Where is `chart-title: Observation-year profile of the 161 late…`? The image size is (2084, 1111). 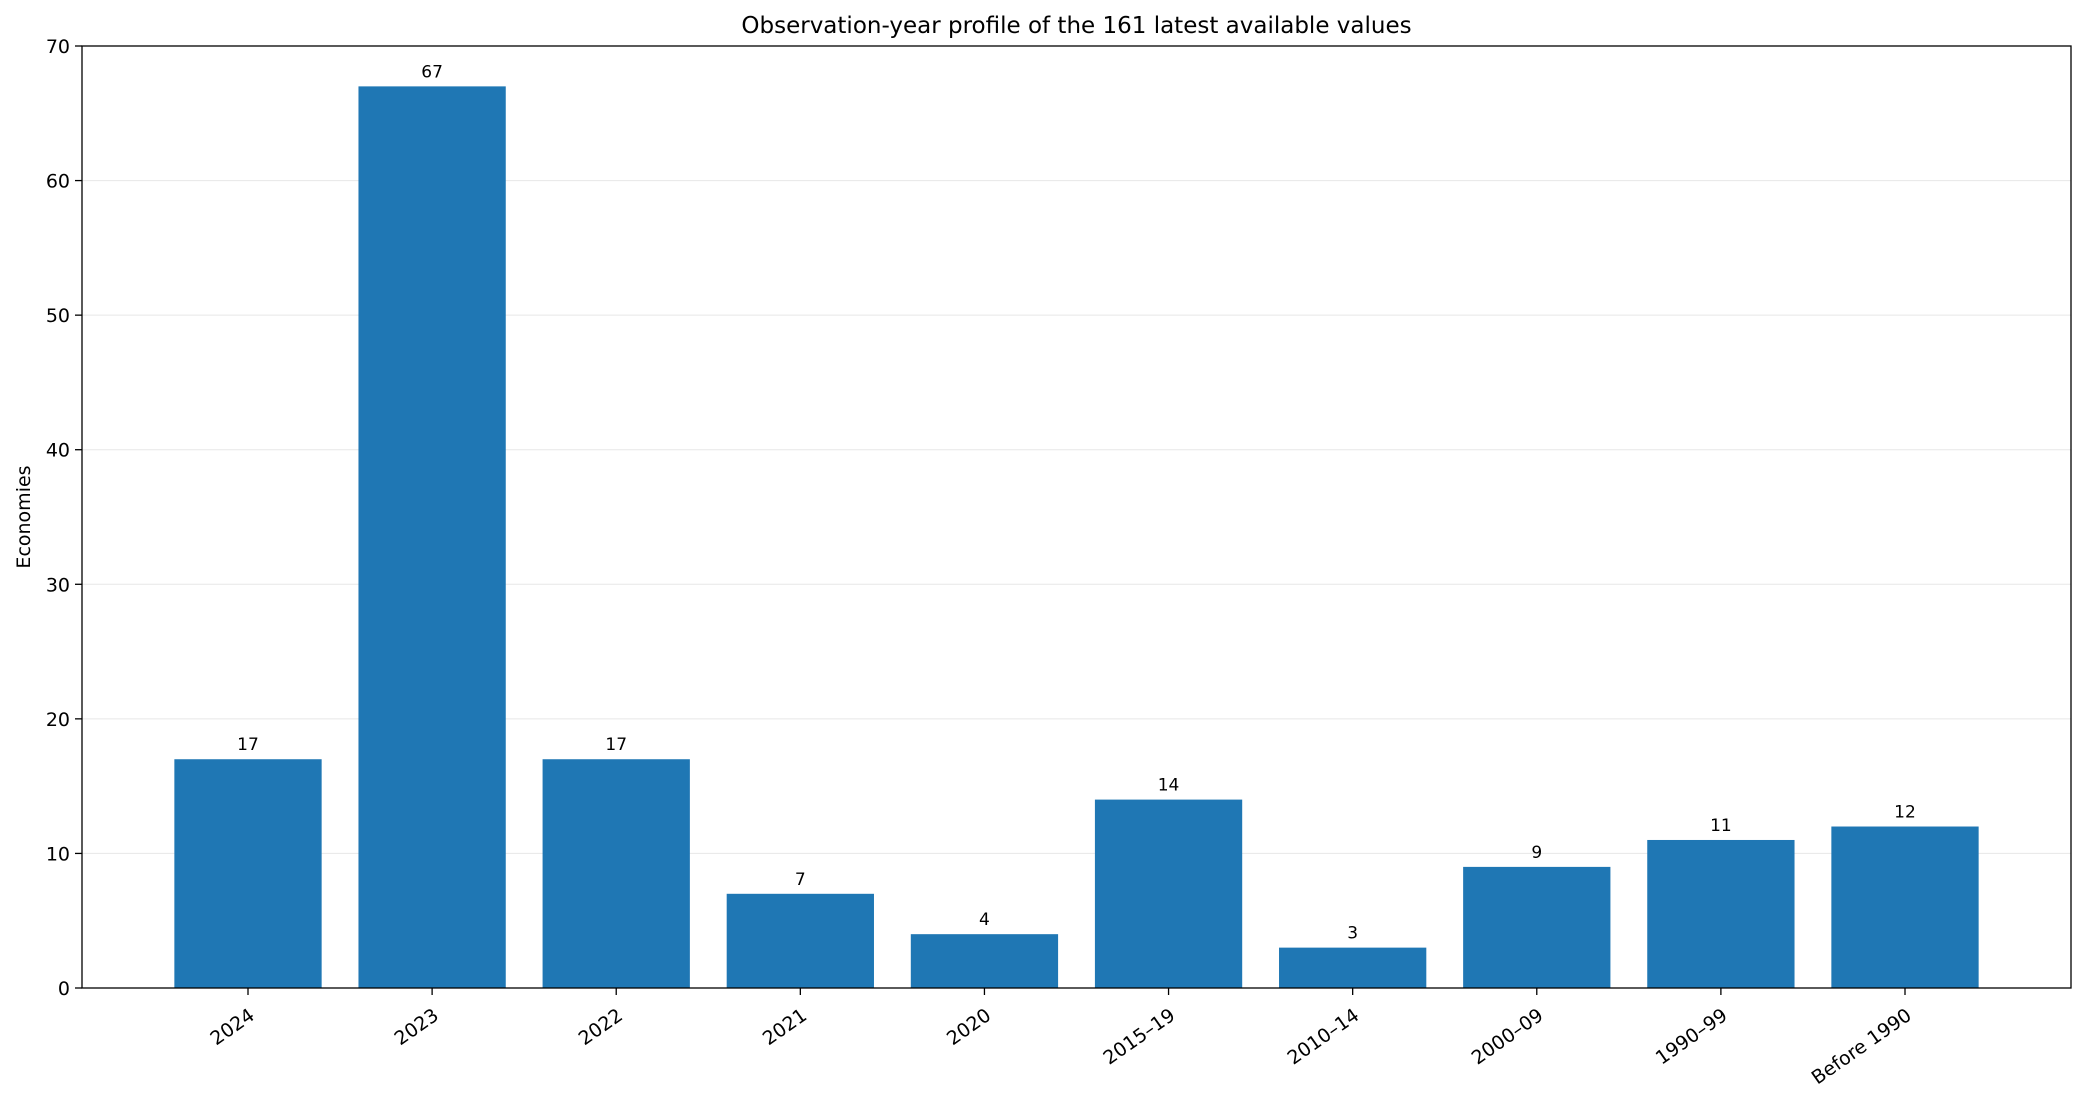
chart-title: Observation-year profile of the 161 late… is located at coordinates (1076, 26).